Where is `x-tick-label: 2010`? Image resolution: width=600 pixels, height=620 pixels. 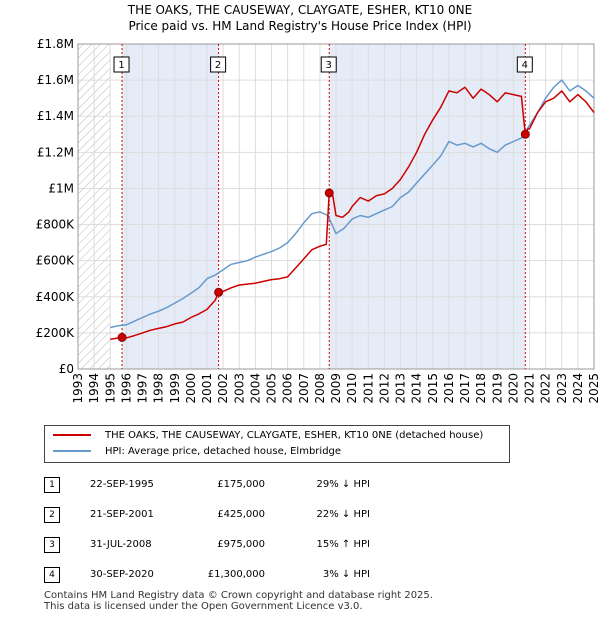
x-tick-label: 2010 is located at coordinates (352, 388).